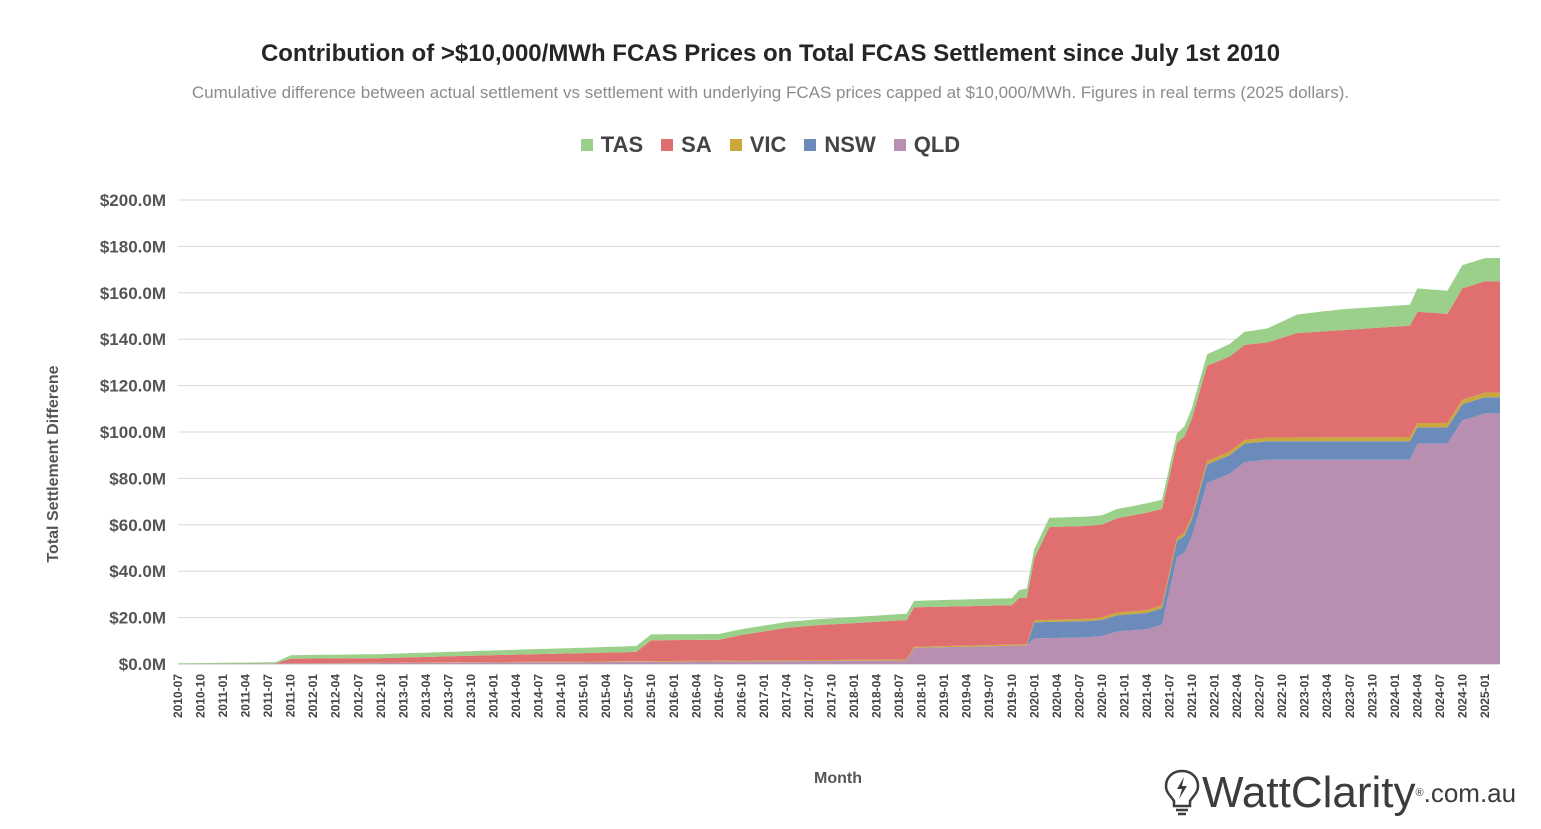  I want to click on x-tick-label: 2019-10, so click(1012, 696).